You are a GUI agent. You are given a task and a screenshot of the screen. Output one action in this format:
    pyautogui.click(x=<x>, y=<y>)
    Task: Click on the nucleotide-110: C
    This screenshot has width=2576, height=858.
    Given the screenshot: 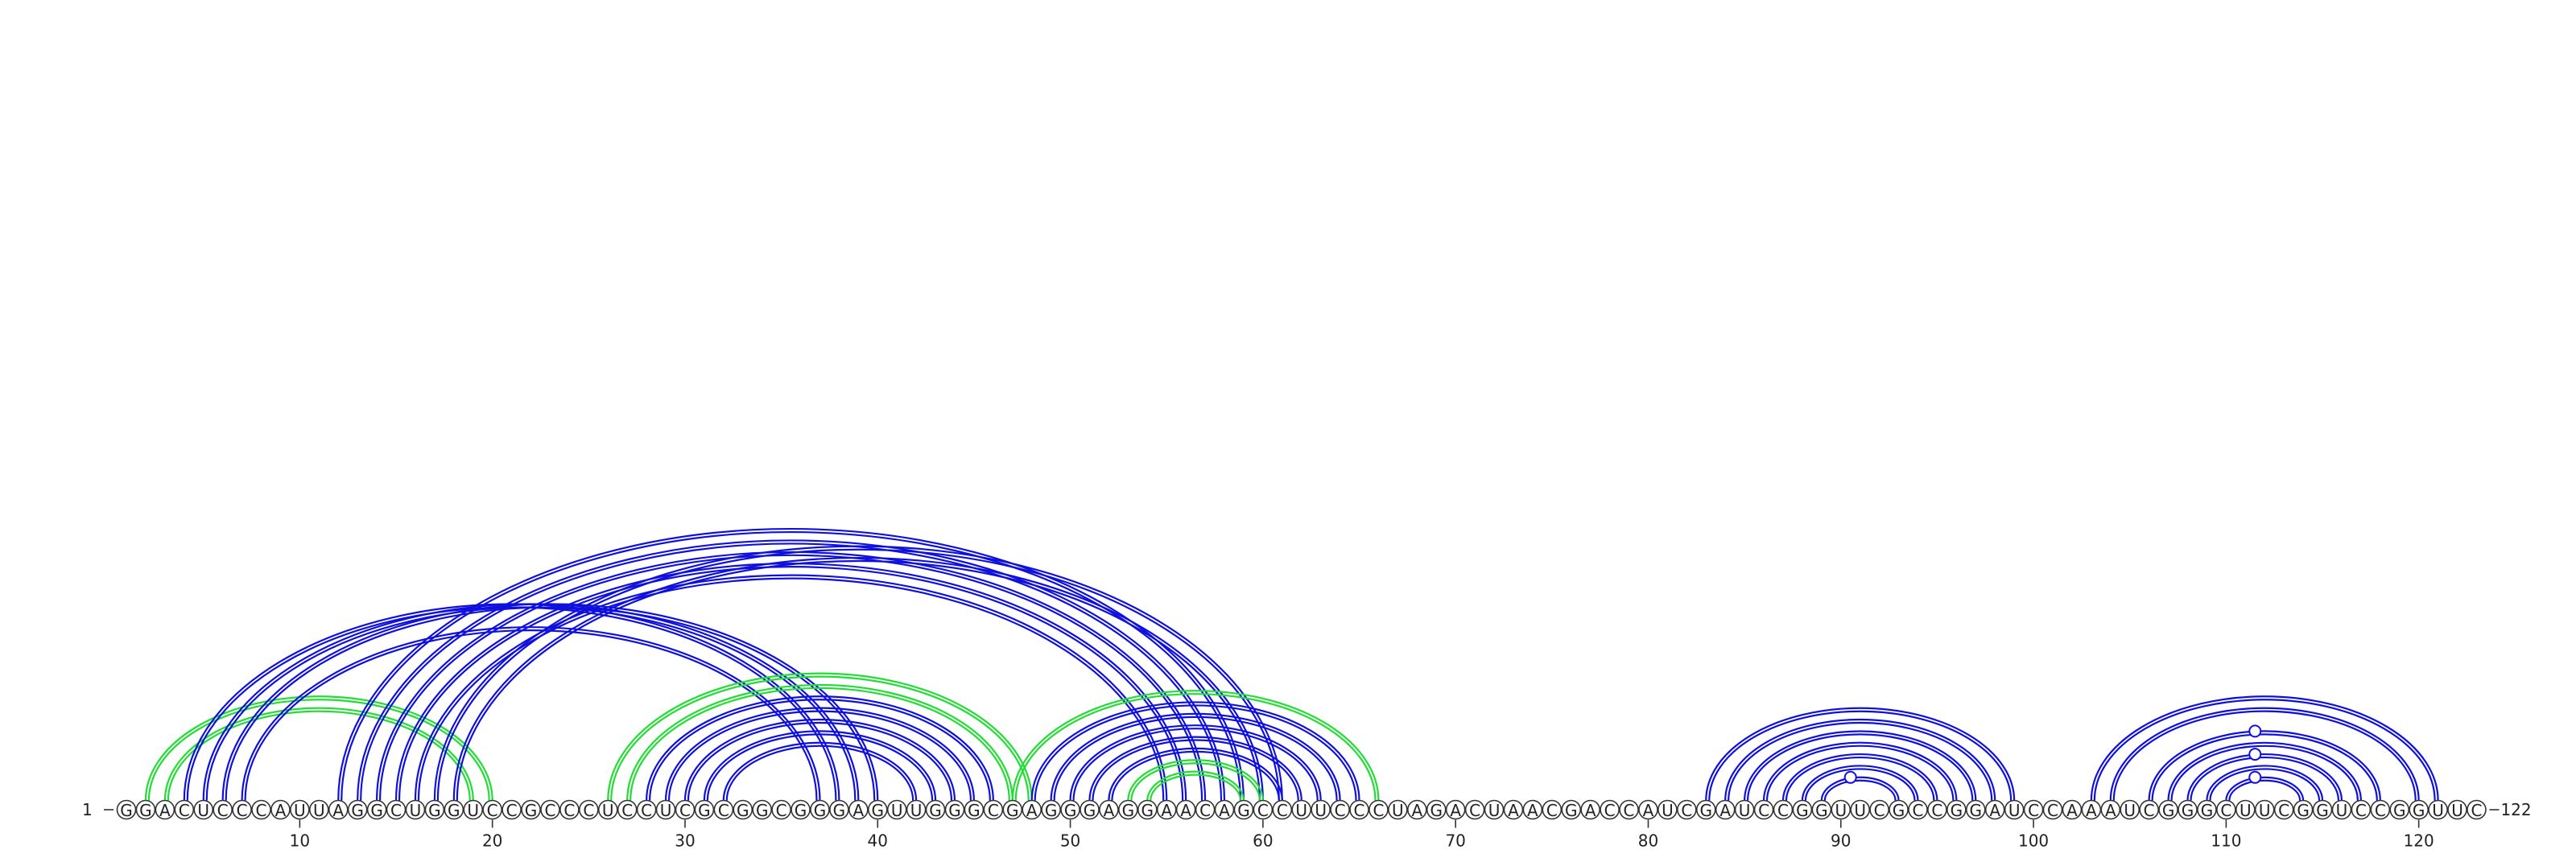 What is the action you would take?
    pyautogui.click(x=2226, y=809)
    